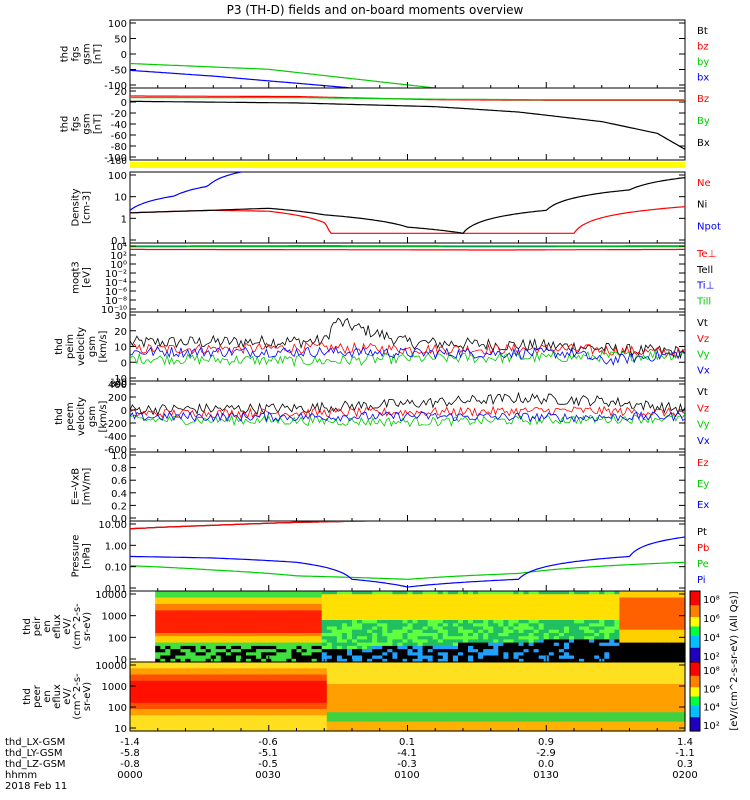  I want to click on y-tick-label: 200, so click(117, 398).